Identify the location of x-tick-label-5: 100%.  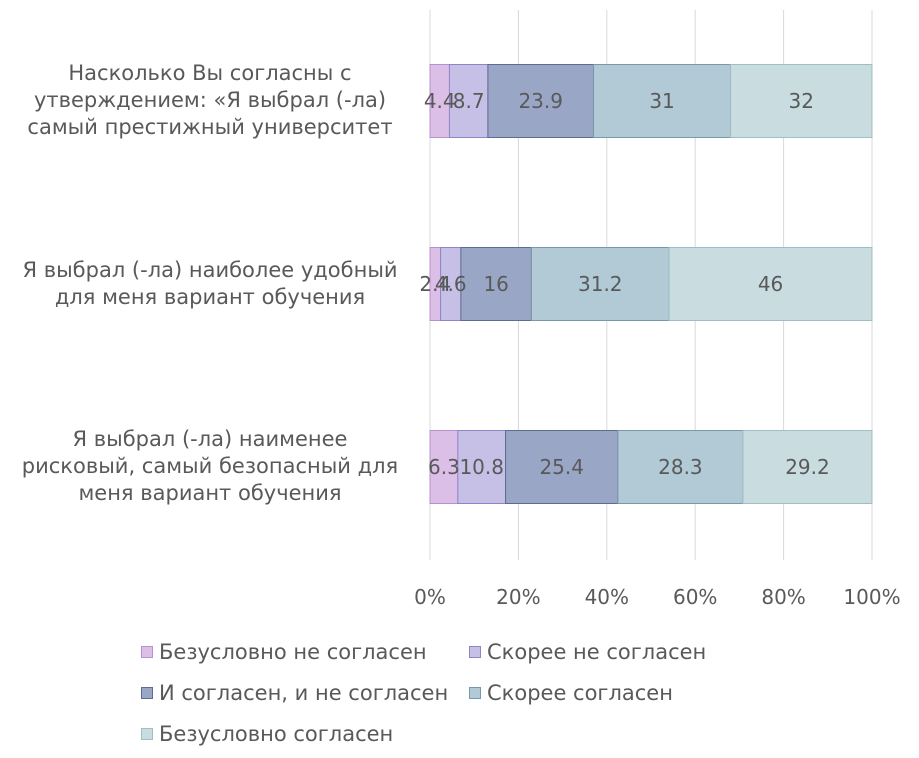
(871, 597).